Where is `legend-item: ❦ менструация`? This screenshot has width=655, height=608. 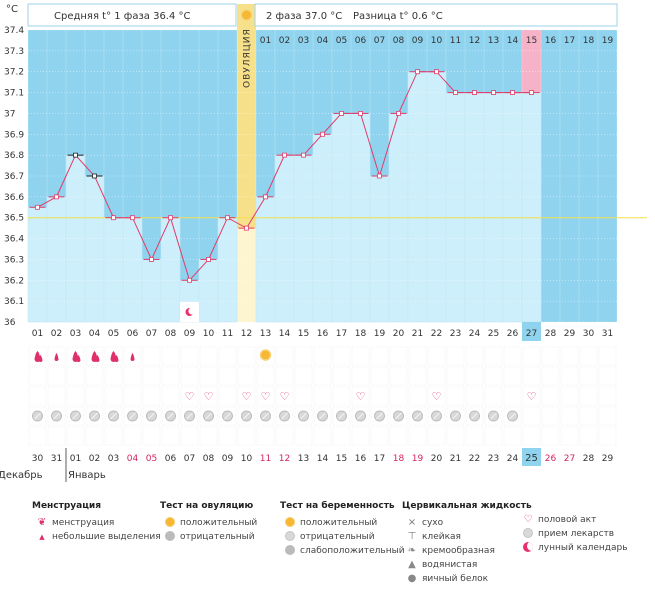
legend-item: ❦ менструация is located at coordinates (76, 522).